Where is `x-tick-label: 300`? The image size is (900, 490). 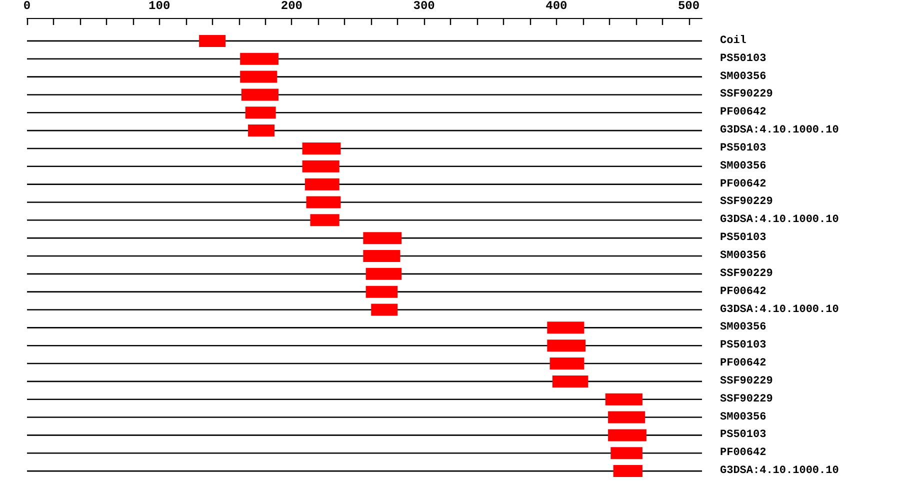
x-tick-label: 300 is located at coordinates (424, 6).